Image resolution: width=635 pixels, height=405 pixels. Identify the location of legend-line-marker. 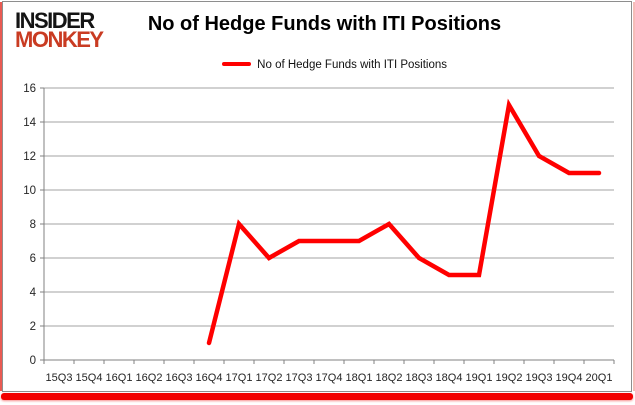
(236, 64).